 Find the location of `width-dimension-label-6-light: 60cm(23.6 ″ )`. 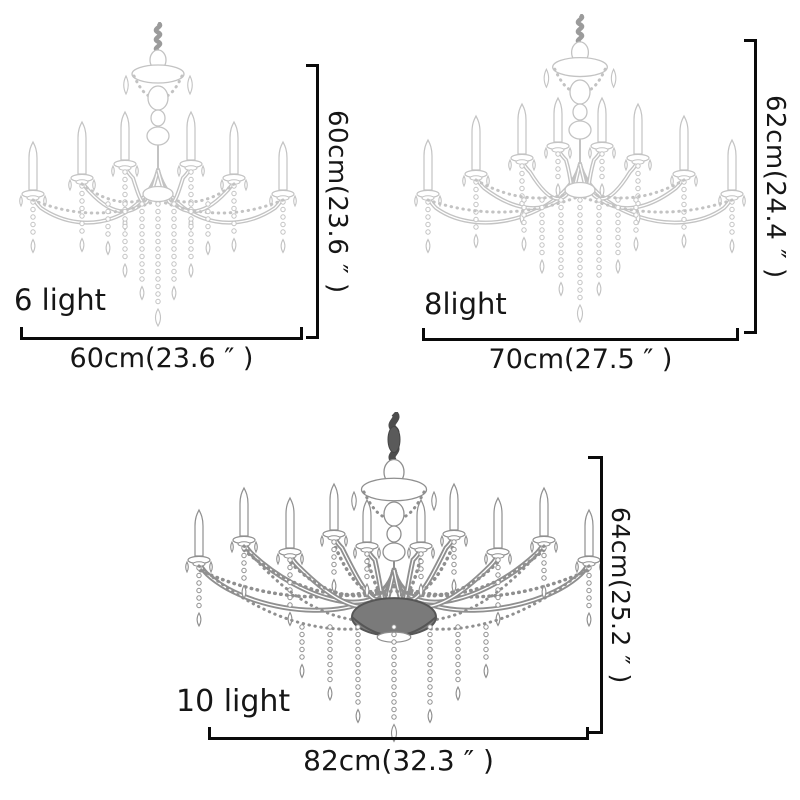

width-dimension-label-6-light: 60cm(23.6 ″ ) is located at coordinates (161, 358).